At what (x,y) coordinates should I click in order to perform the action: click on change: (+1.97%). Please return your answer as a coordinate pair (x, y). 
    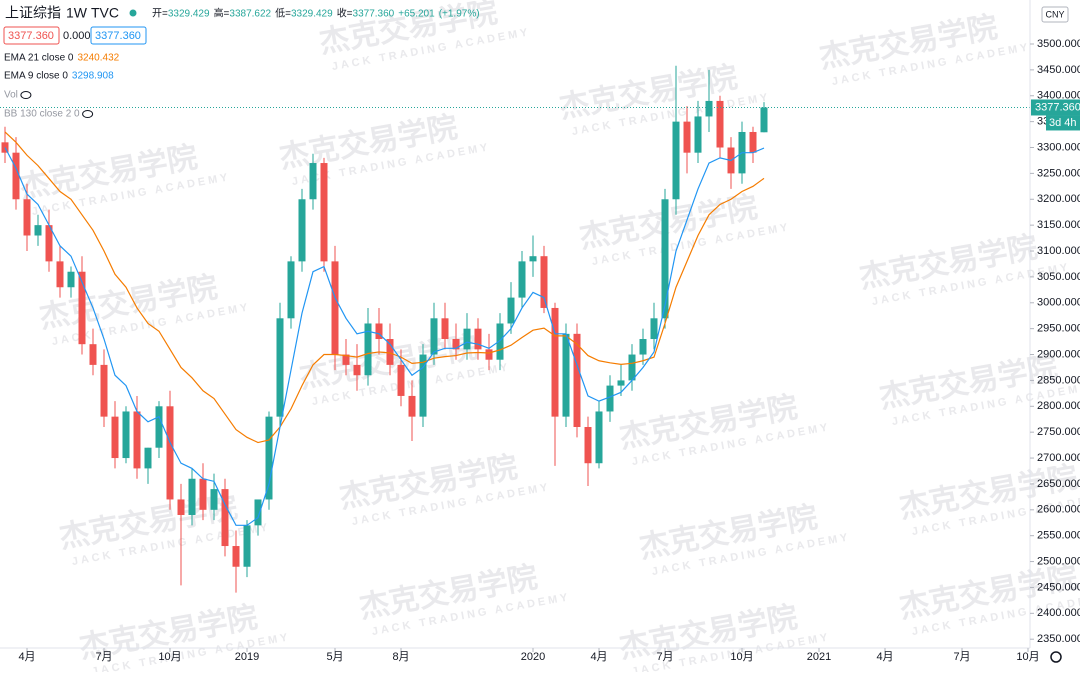
    Looking at the image, I should click on (459, 14).